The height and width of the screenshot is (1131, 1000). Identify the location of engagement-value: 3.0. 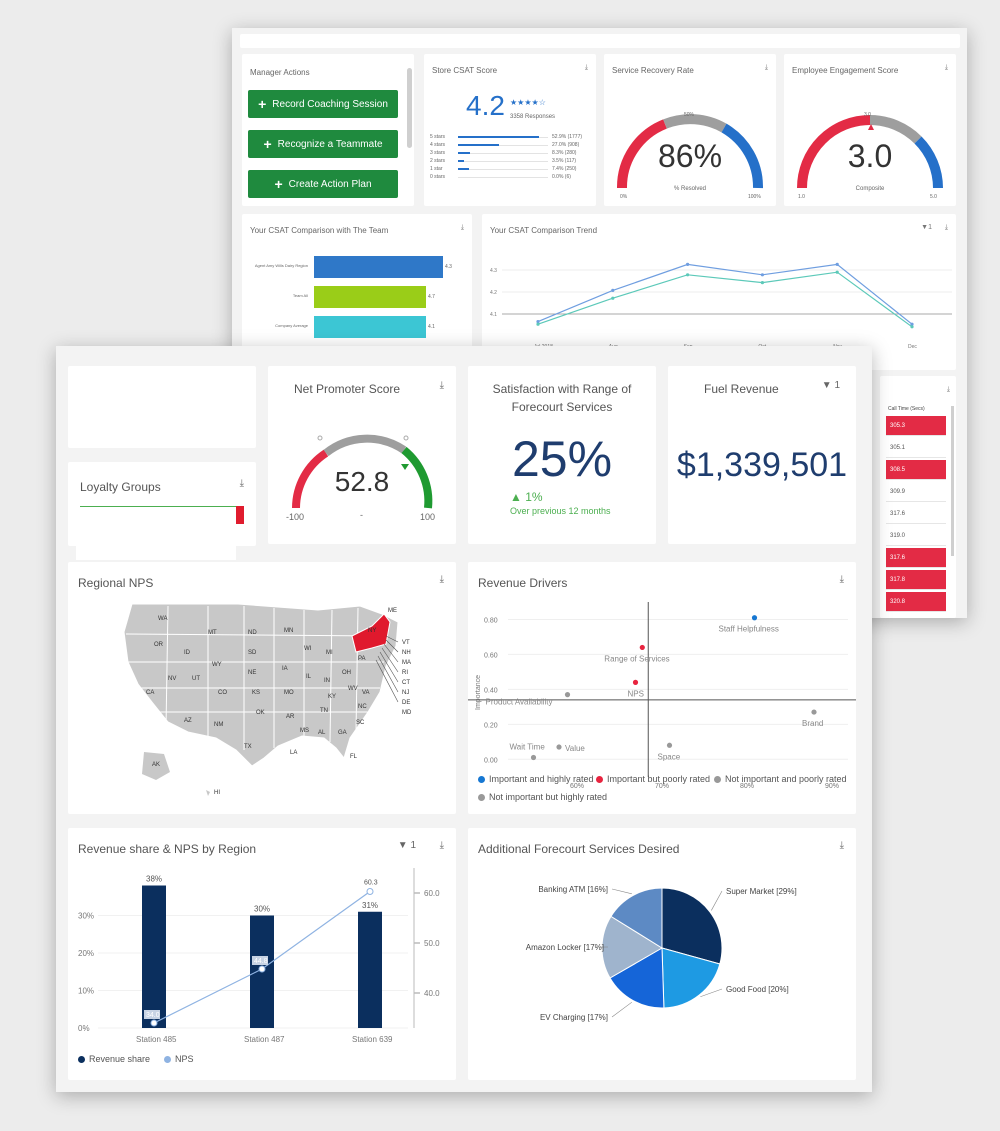
(870, 156).